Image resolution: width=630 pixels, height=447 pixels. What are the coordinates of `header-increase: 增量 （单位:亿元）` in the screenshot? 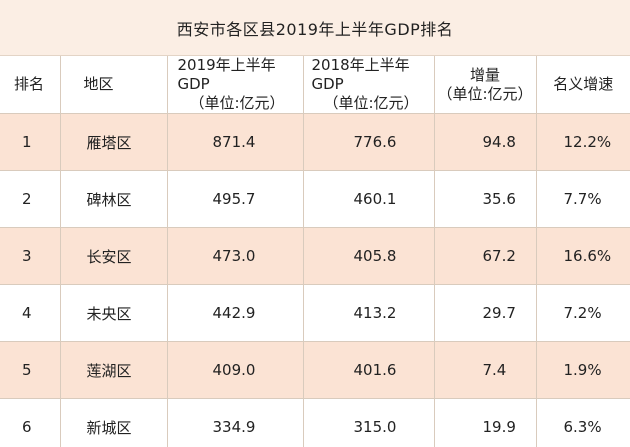 It's located at (485, 85).